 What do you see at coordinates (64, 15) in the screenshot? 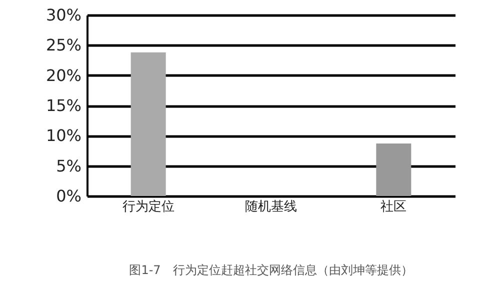
I see `y-tick-label: 30%` at bounding box center [64, 15].